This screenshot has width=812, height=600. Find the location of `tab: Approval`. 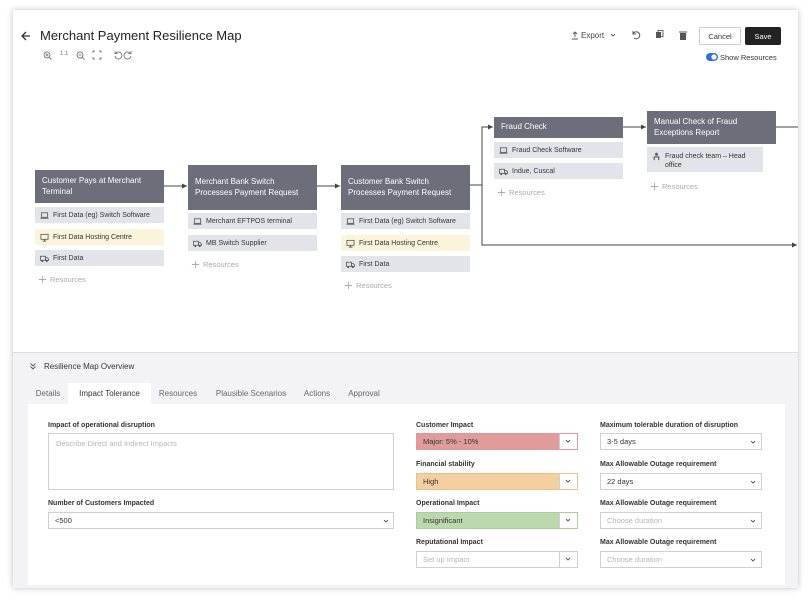

tab: Approval is located at coordinates (364, 393).